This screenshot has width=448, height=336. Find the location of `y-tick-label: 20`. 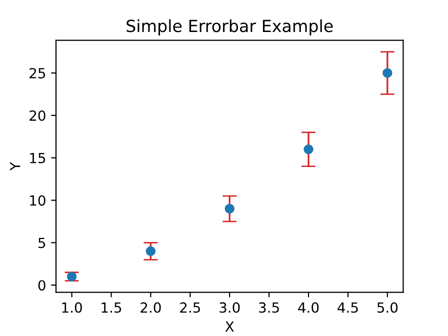

y-tick-label: 20 is located at coordinates (38, 115).